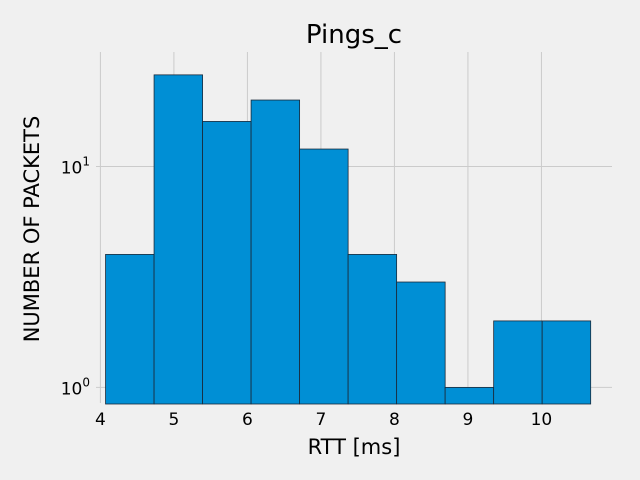 The width and height of the screenshot is (640, 480). Describe the element at coordinates (32, 229) in the screenshot. I see `y-axis-label: NUMBER OF PACKETS` at that location.